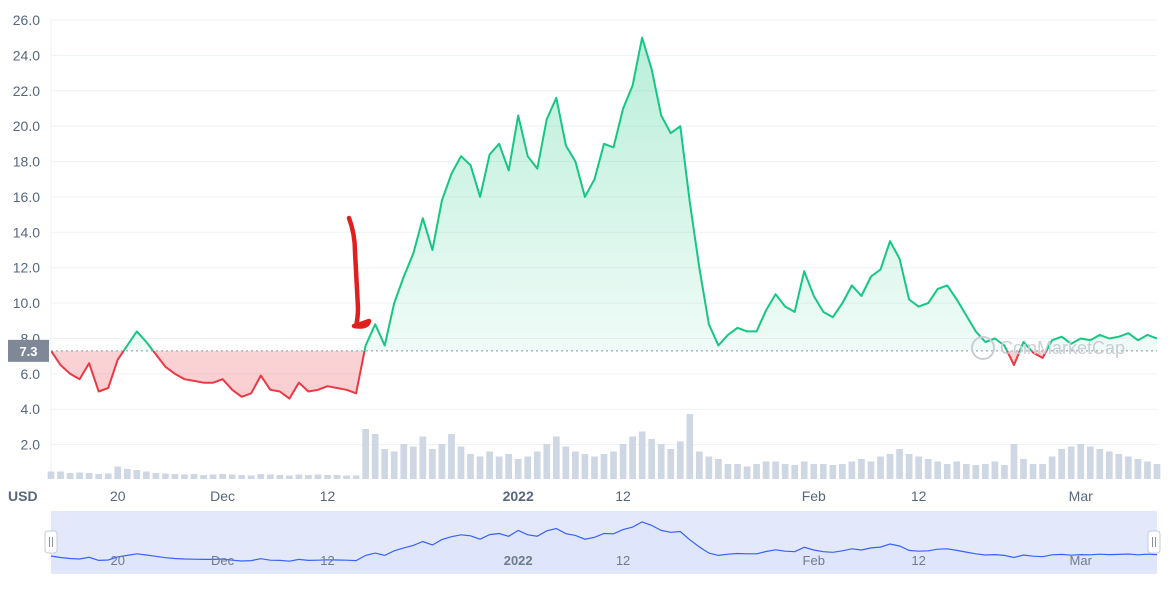 This screenshot has width=1176, height=600. What do you see at coordinates (26, 232) in the screenshot?
I see `y-tick-label: 14.0` at bounding box center [26, 232].